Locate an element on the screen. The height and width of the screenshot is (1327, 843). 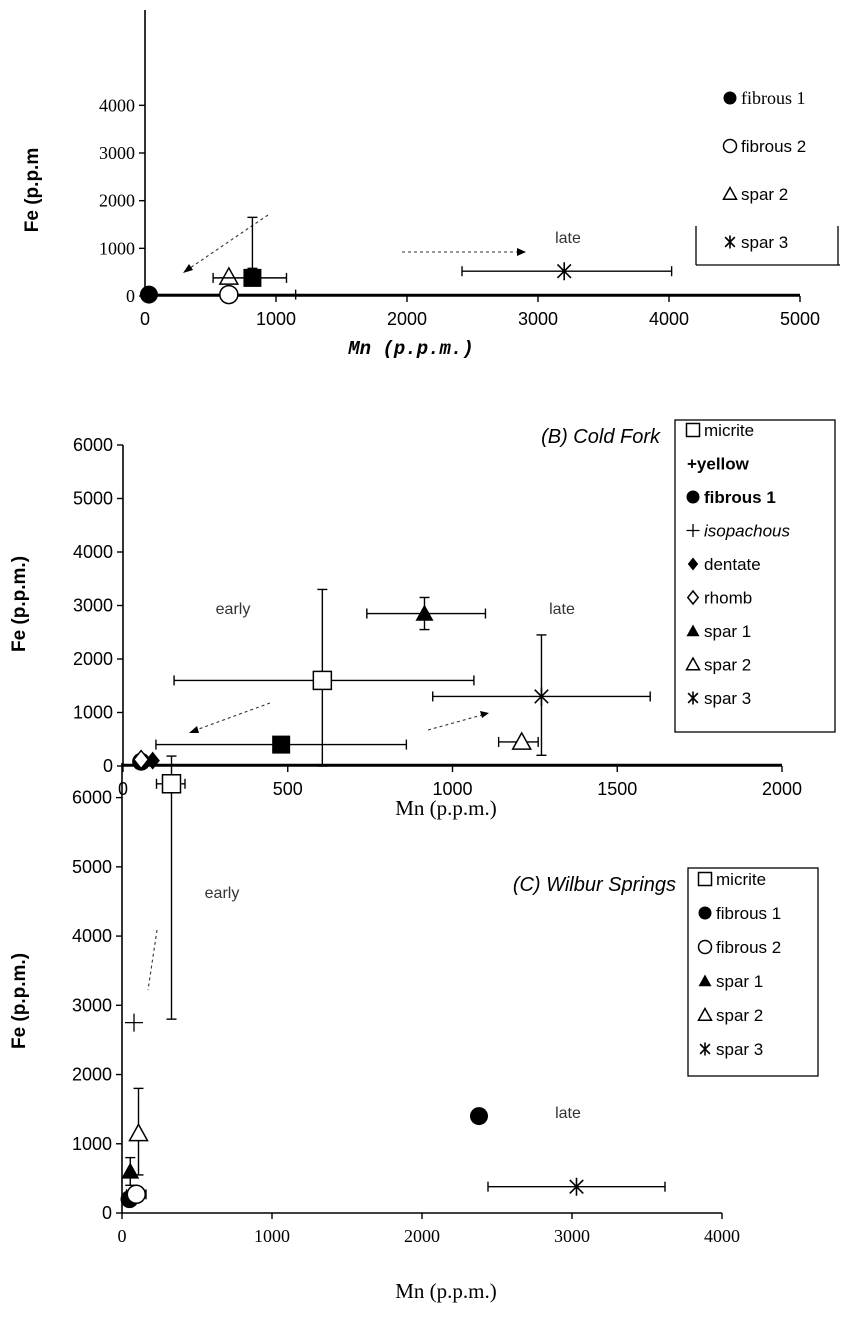
legend-entry: isopachous is located at coordinates (738, 531).